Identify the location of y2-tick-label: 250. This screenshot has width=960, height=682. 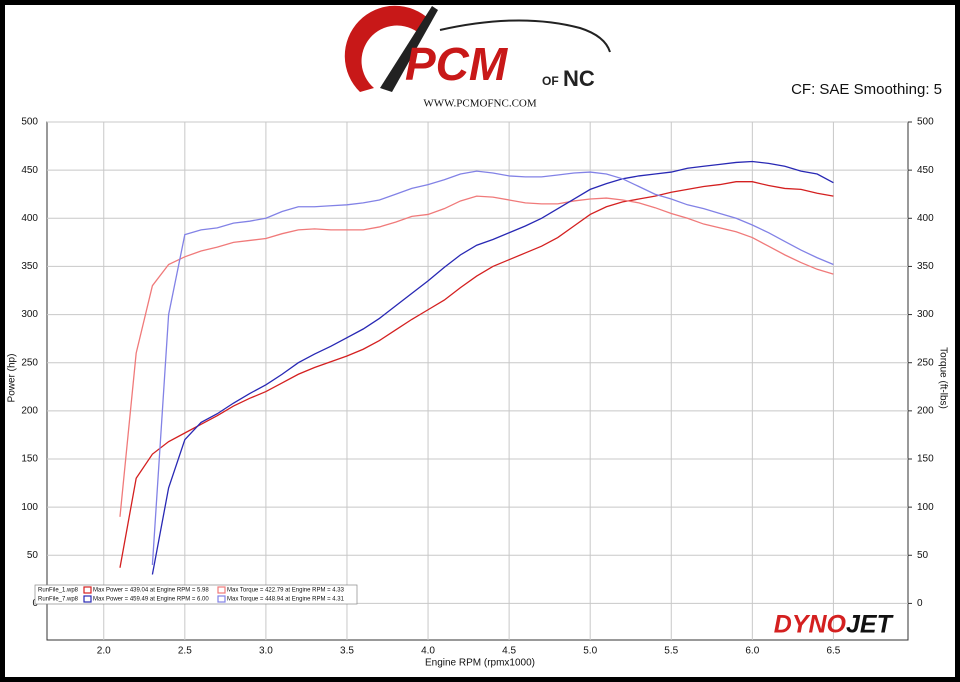
(925, 362).